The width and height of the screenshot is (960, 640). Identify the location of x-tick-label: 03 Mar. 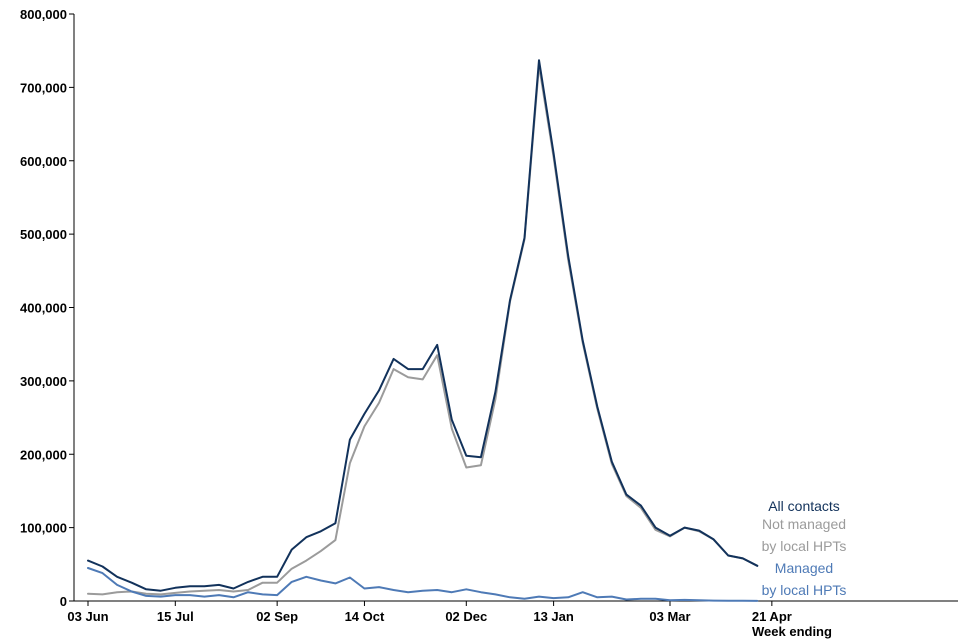
(669, 616).